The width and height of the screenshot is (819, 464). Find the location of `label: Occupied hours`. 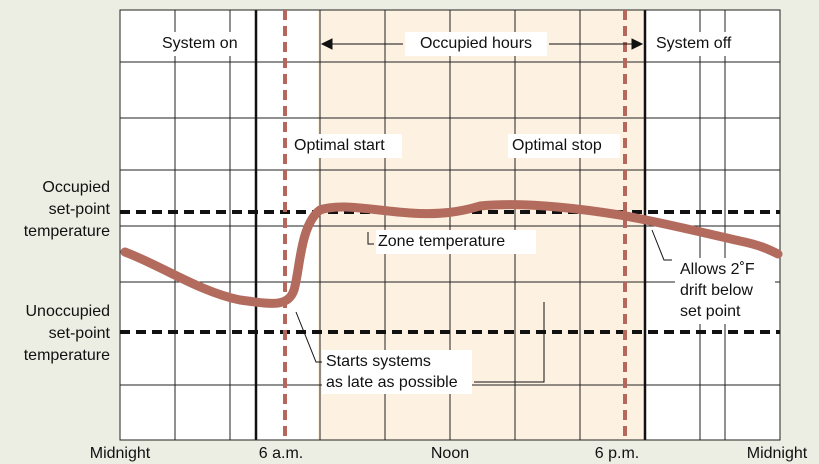

label: Occupied hours is located at coordinates (476, 43).